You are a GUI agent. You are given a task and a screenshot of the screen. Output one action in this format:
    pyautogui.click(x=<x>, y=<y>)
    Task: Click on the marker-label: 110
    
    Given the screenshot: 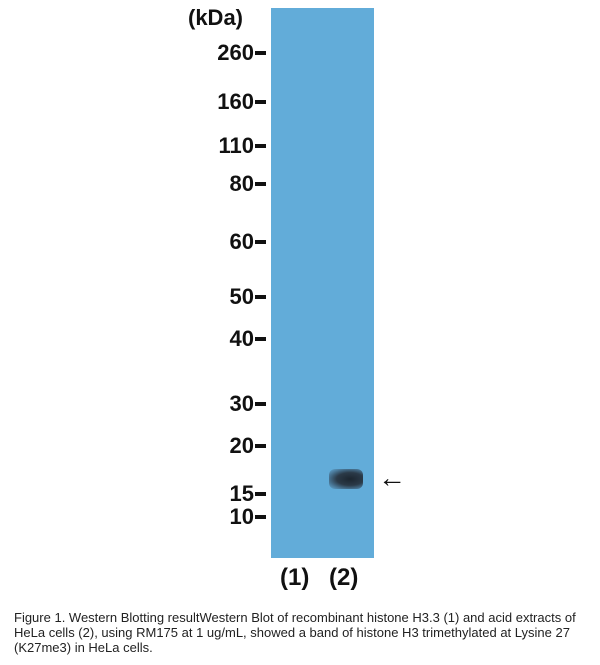 What is the action you would take?
    pyautogui.click(x=236, y=145)
    